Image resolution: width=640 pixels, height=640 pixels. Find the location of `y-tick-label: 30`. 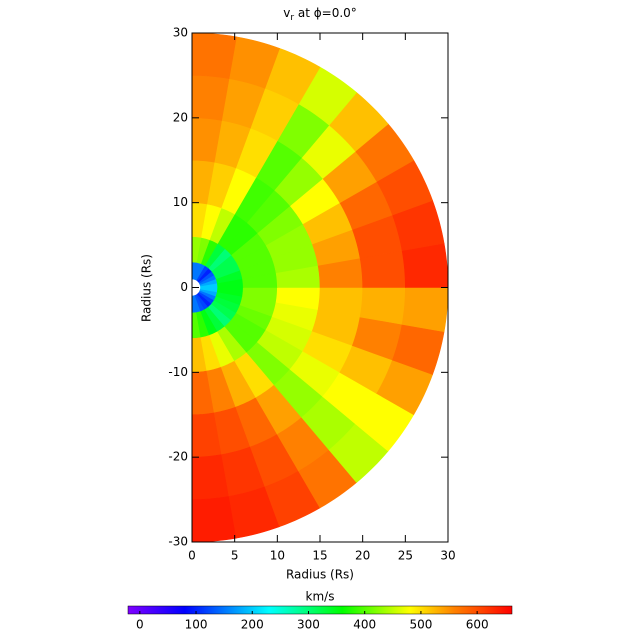

y-tick-label: 30 is located at coordinates (180, 33).